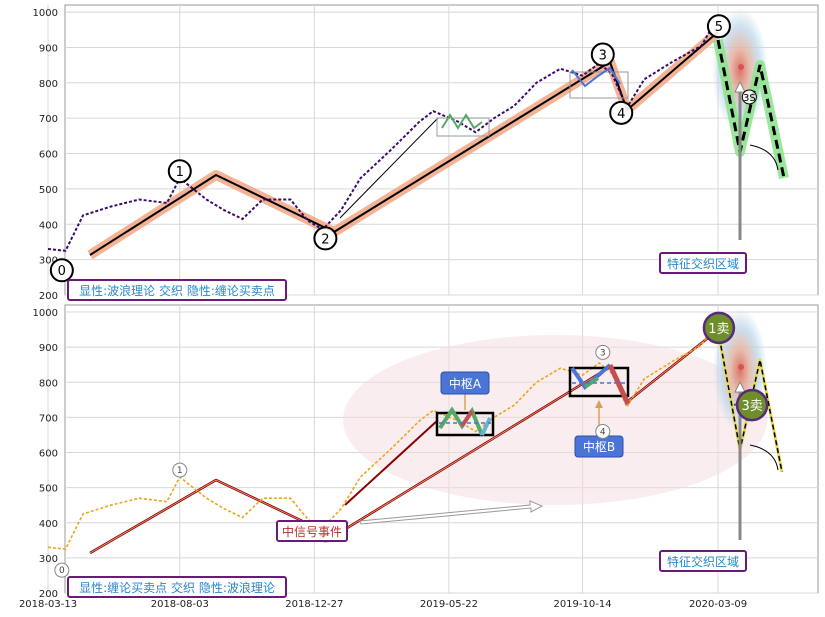 The width and height of the screenshot is (825, 617). What do you see at coordinates (718, 604) in the screenshot?
I see `x-tick-2020-03-09: 2020-03-09` at bounding box center [718, 604].